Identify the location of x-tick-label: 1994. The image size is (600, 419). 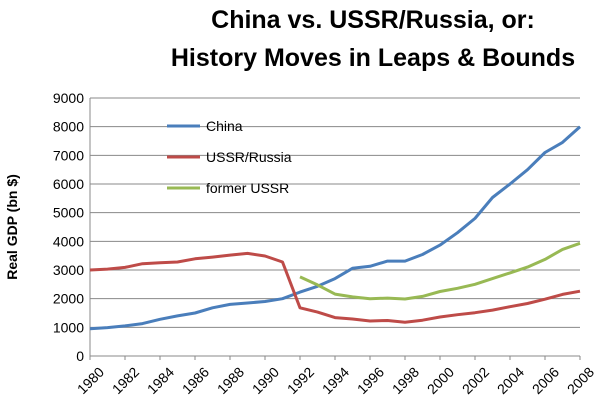
(335, 380).